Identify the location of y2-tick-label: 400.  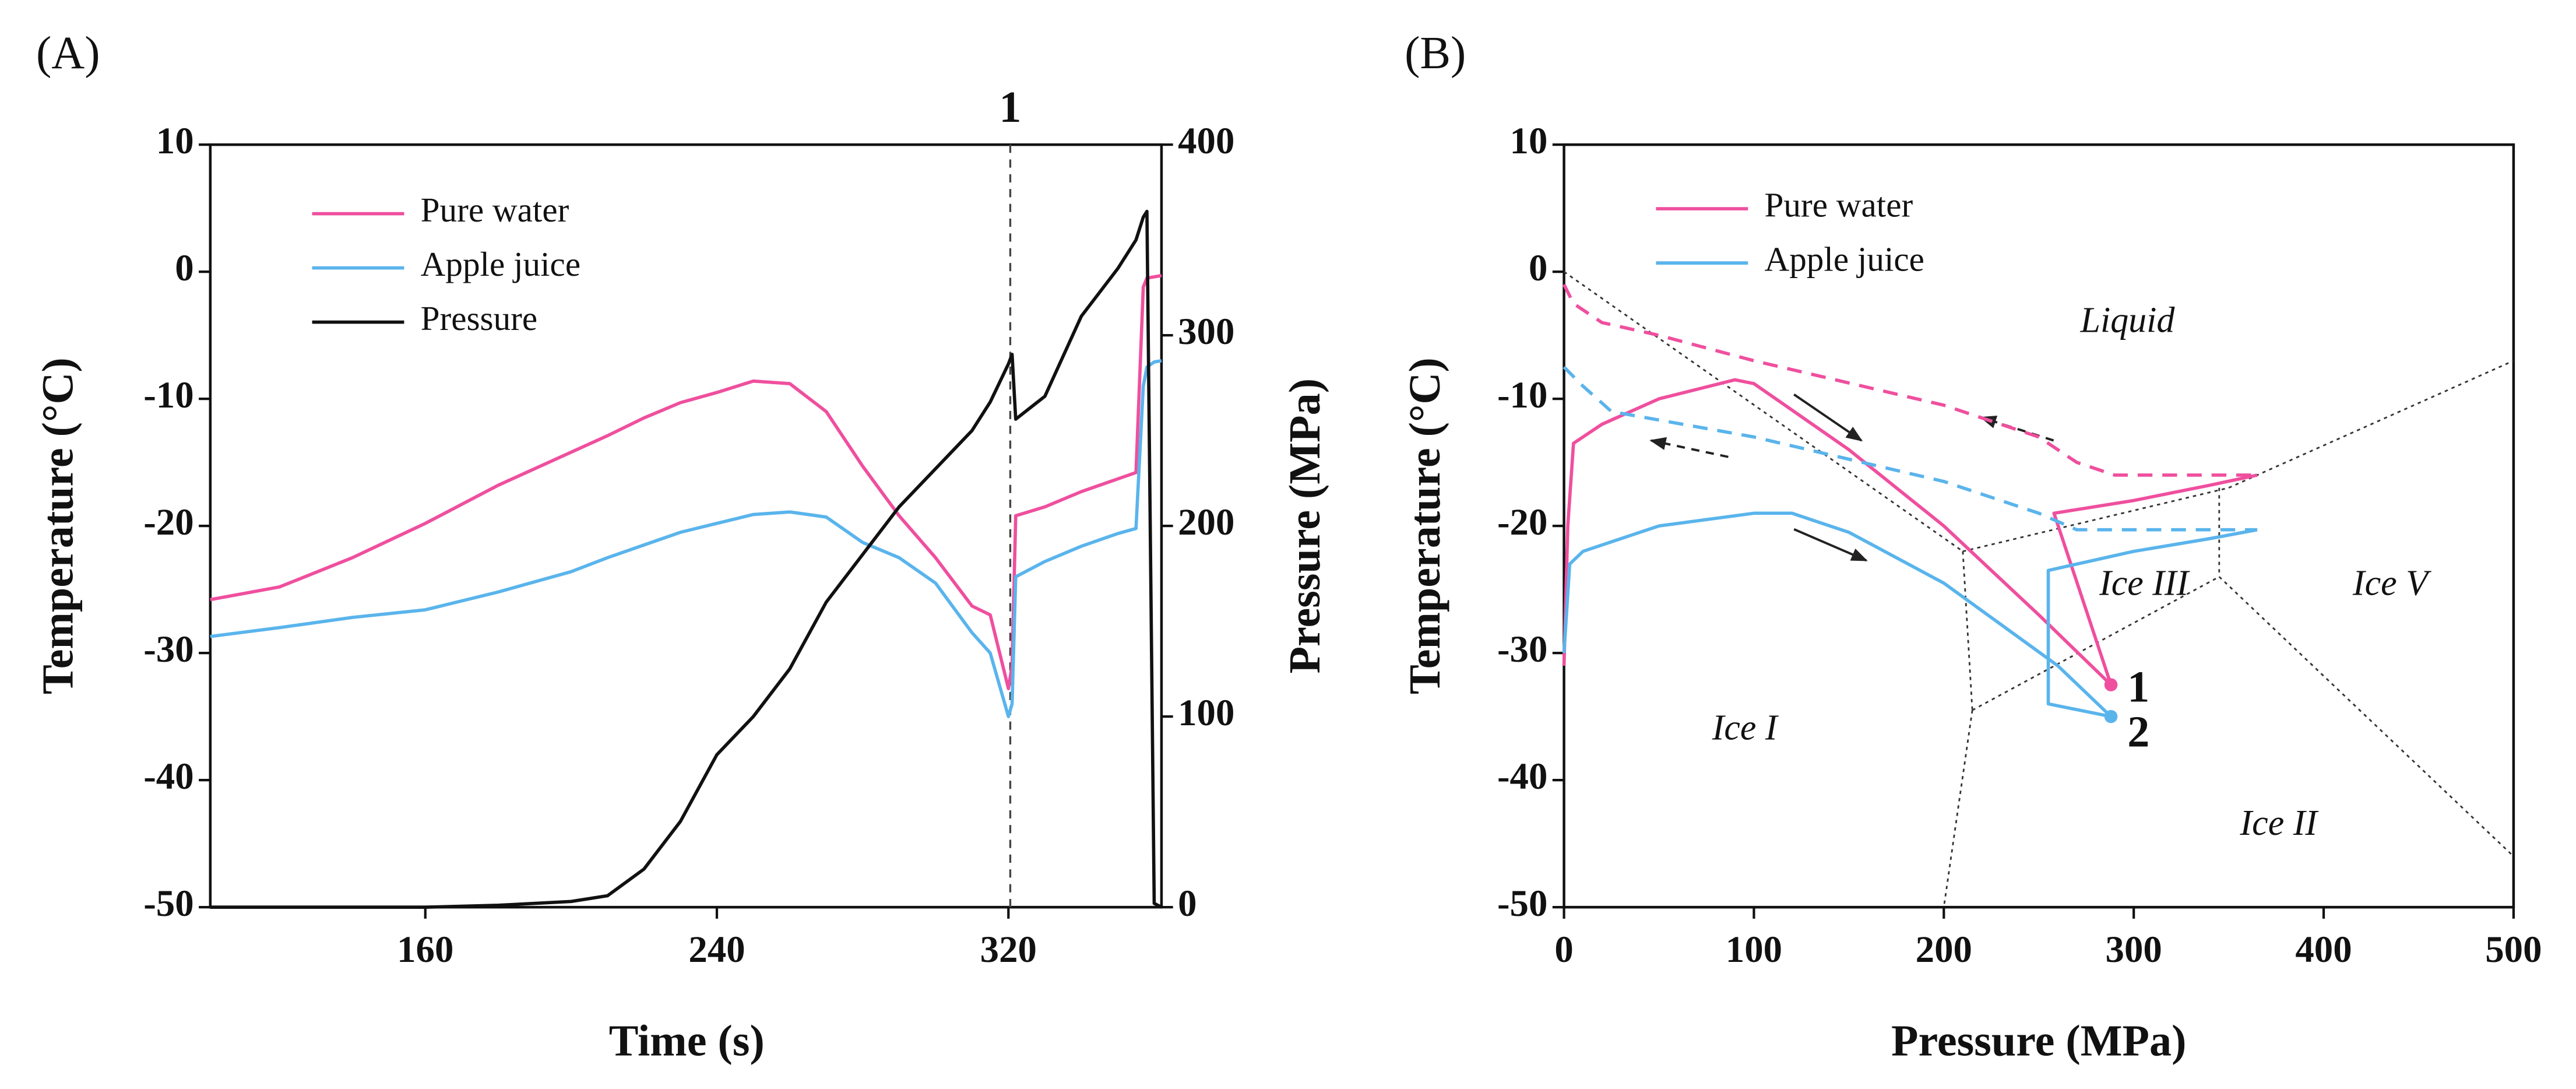
(1206, 141).